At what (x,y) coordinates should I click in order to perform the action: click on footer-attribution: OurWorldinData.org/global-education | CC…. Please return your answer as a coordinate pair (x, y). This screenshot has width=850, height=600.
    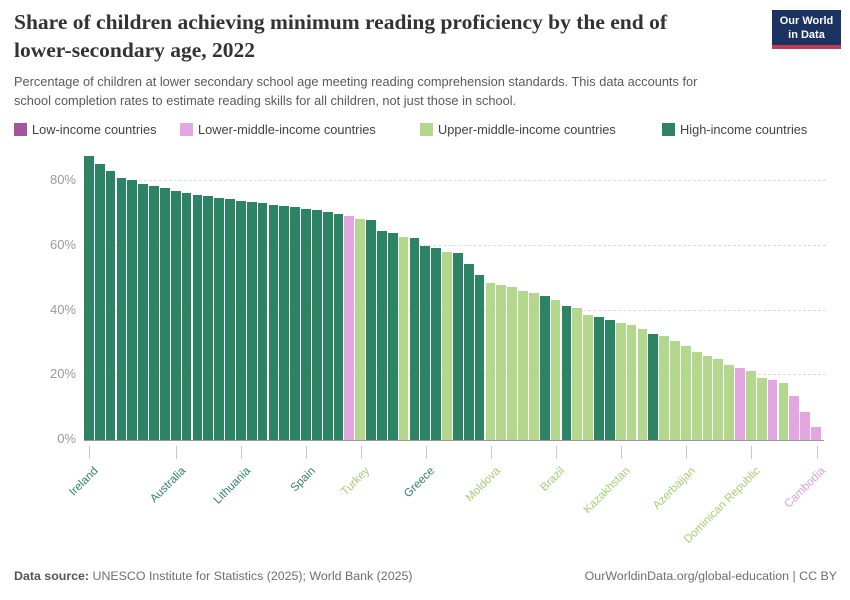
    Looking at the image, I should click on (711, 576).